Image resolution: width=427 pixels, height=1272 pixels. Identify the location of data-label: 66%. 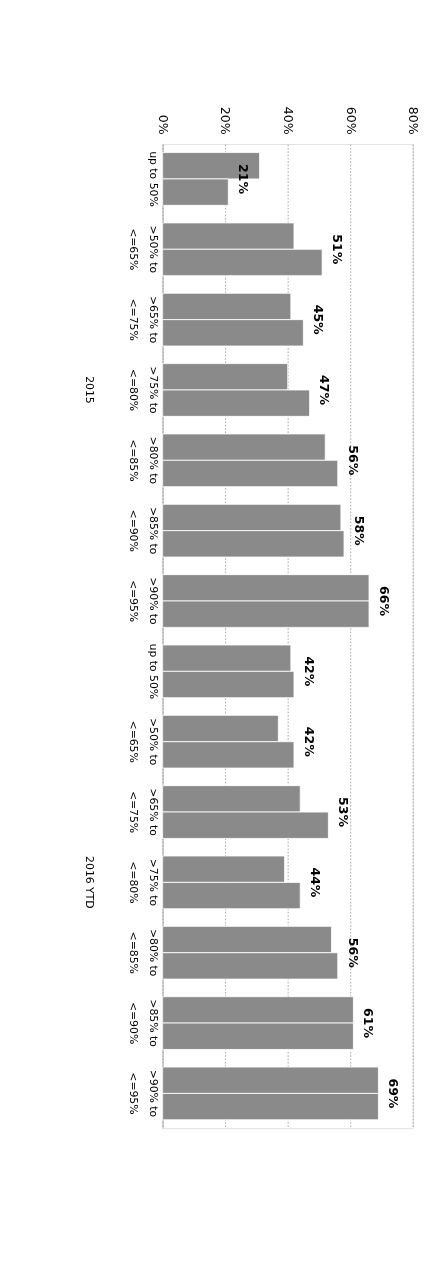
(384, 601).